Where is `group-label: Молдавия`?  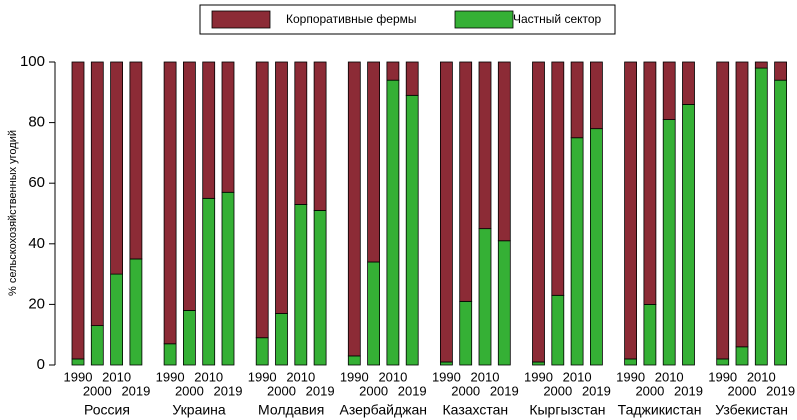 group-label: Молдавия is located at coordinates (291, 410).